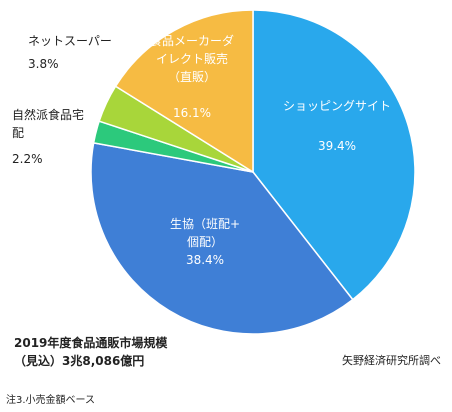 The width and height of the screenshot is (452, 412). Describe the element at coordinates (43, 64) in the screenshot. I see `slice-value-3: 3.8%` at that location.